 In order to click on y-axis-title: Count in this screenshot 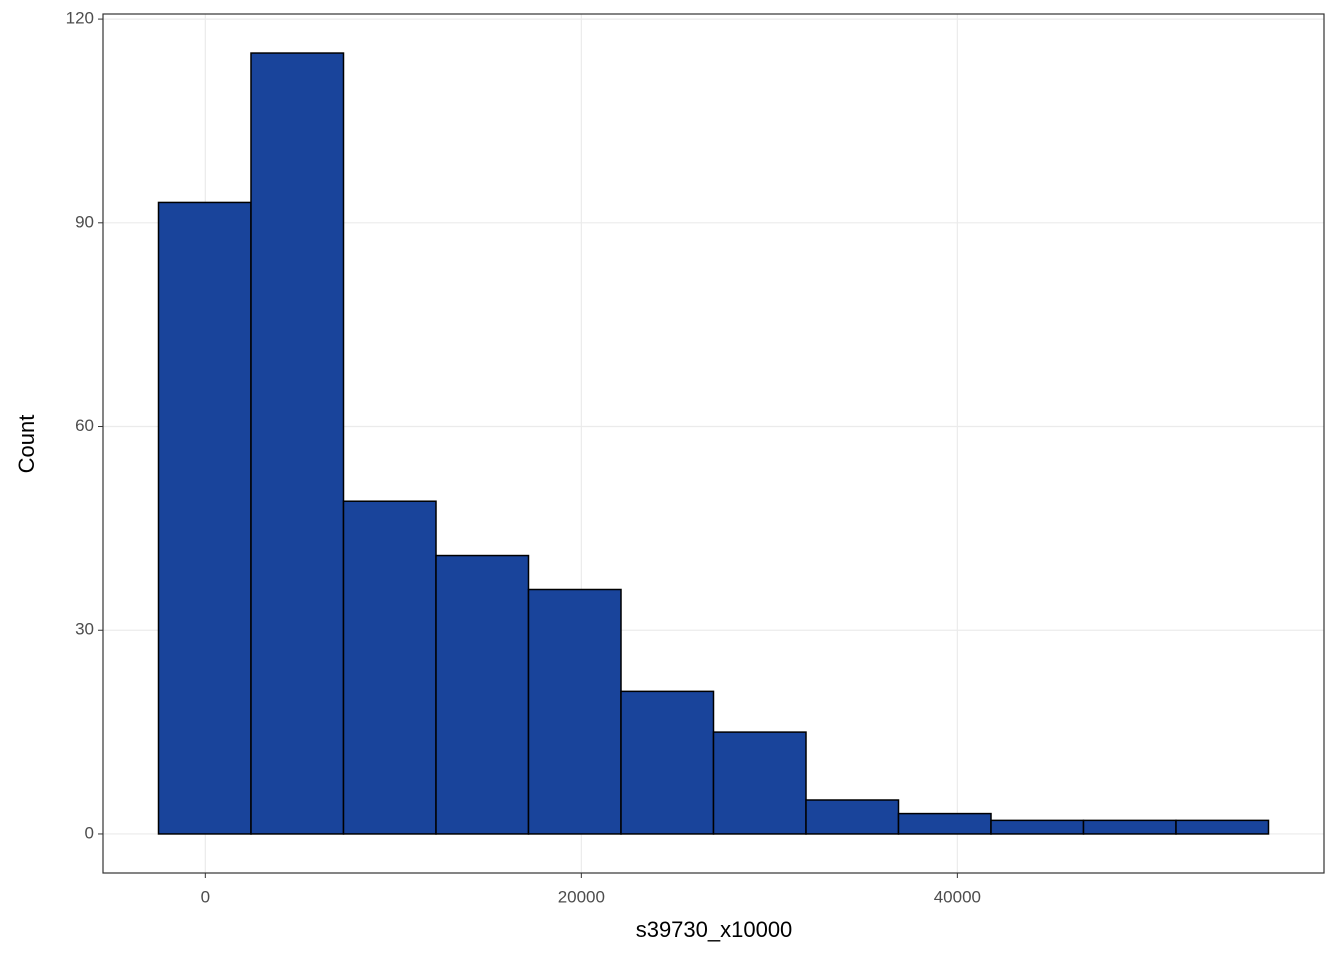, I will do `click(26, 444)`.